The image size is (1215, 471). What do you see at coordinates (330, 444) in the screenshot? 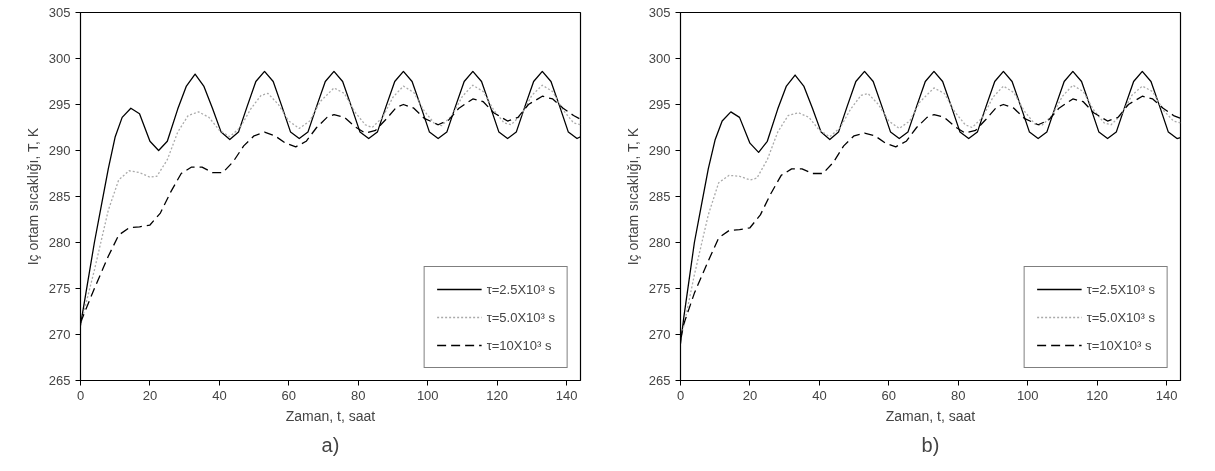
I see `text: a)` at bounding box center [330, 444].